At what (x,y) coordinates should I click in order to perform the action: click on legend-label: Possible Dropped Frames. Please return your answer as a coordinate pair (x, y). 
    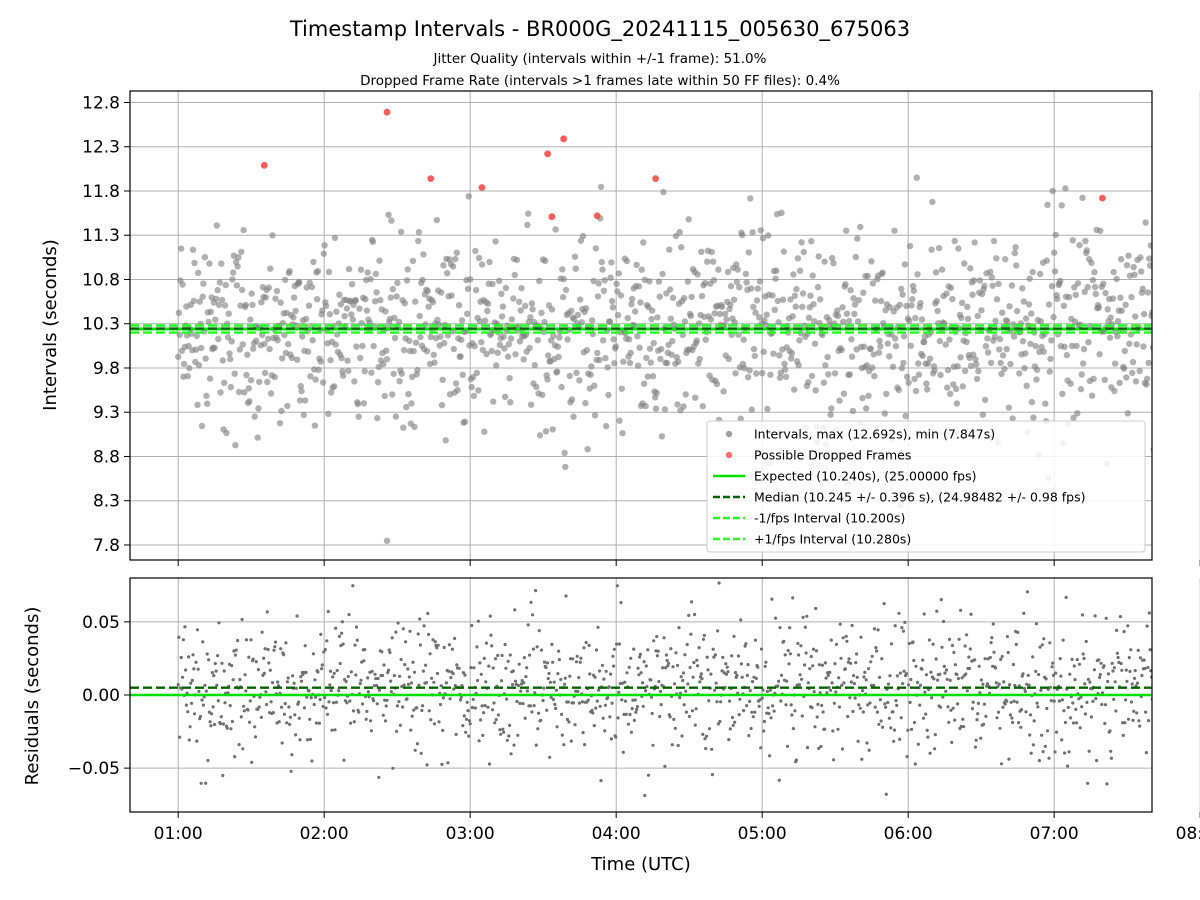
    Looking at the image, I should click on (832, 455).